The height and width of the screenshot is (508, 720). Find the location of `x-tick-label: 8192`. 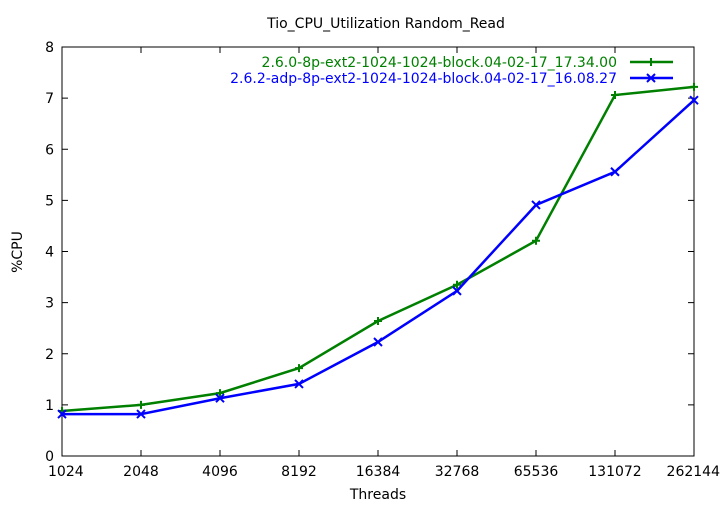

x-tick-label: 8192 is located at coordinates (299, 472).